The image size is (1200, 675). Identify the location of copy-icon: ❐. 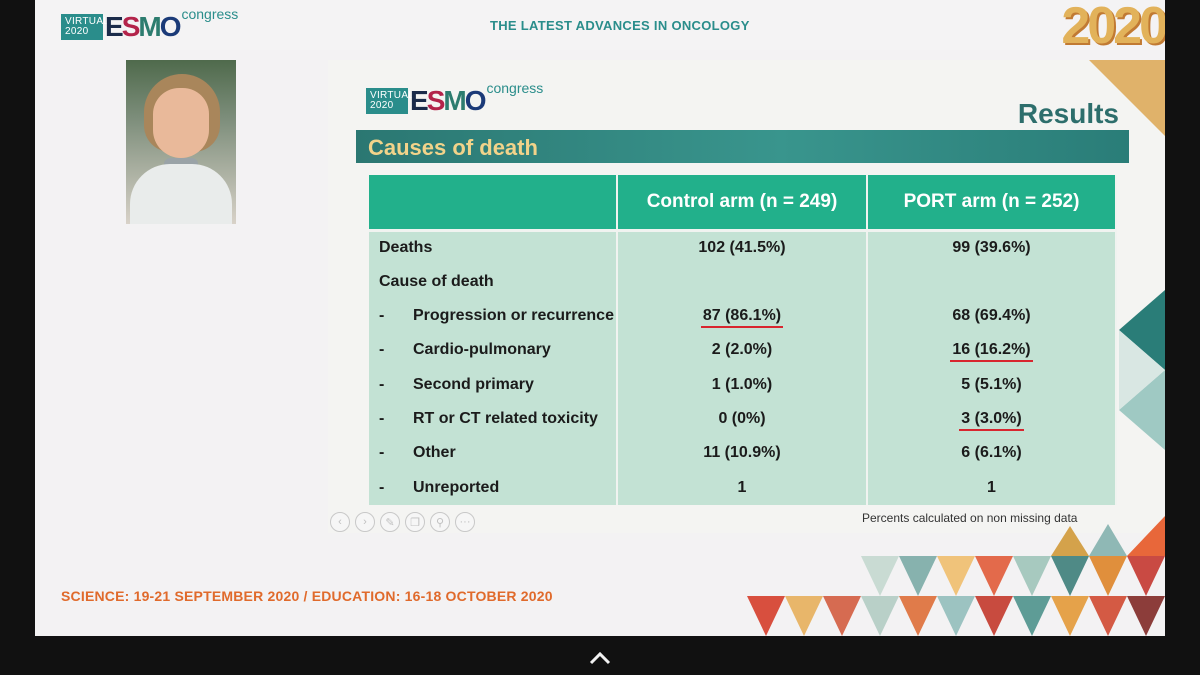
(415, 522).